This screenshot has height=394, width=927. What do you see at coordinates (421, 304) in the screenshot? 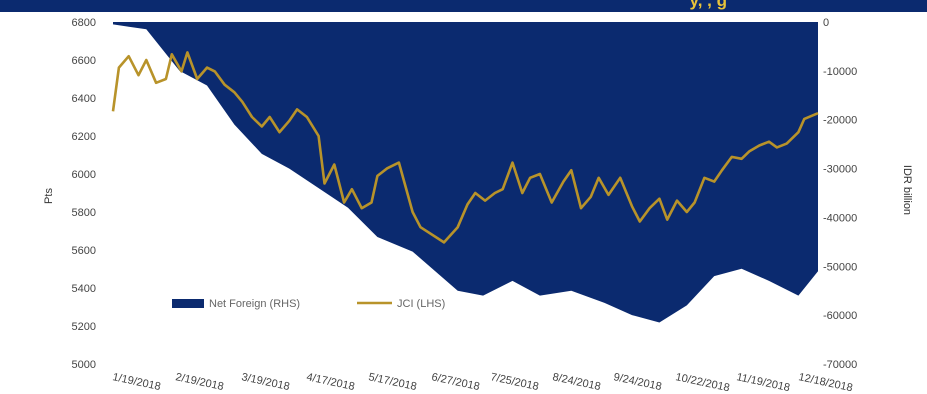
I see `legend-label-jci: JCI (LHS)` at bounding box center [421, 304].